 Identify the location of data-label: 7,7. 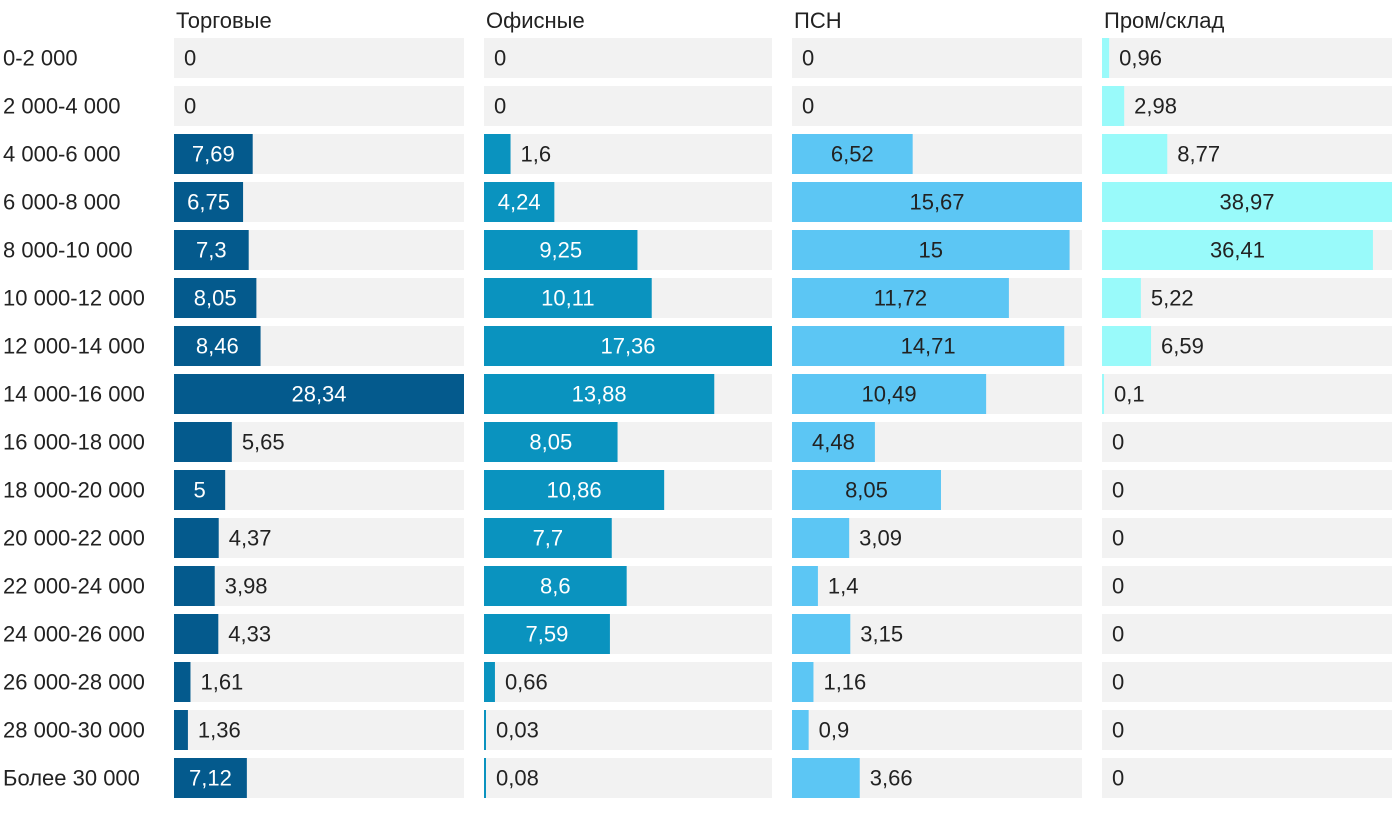
(548, 538).